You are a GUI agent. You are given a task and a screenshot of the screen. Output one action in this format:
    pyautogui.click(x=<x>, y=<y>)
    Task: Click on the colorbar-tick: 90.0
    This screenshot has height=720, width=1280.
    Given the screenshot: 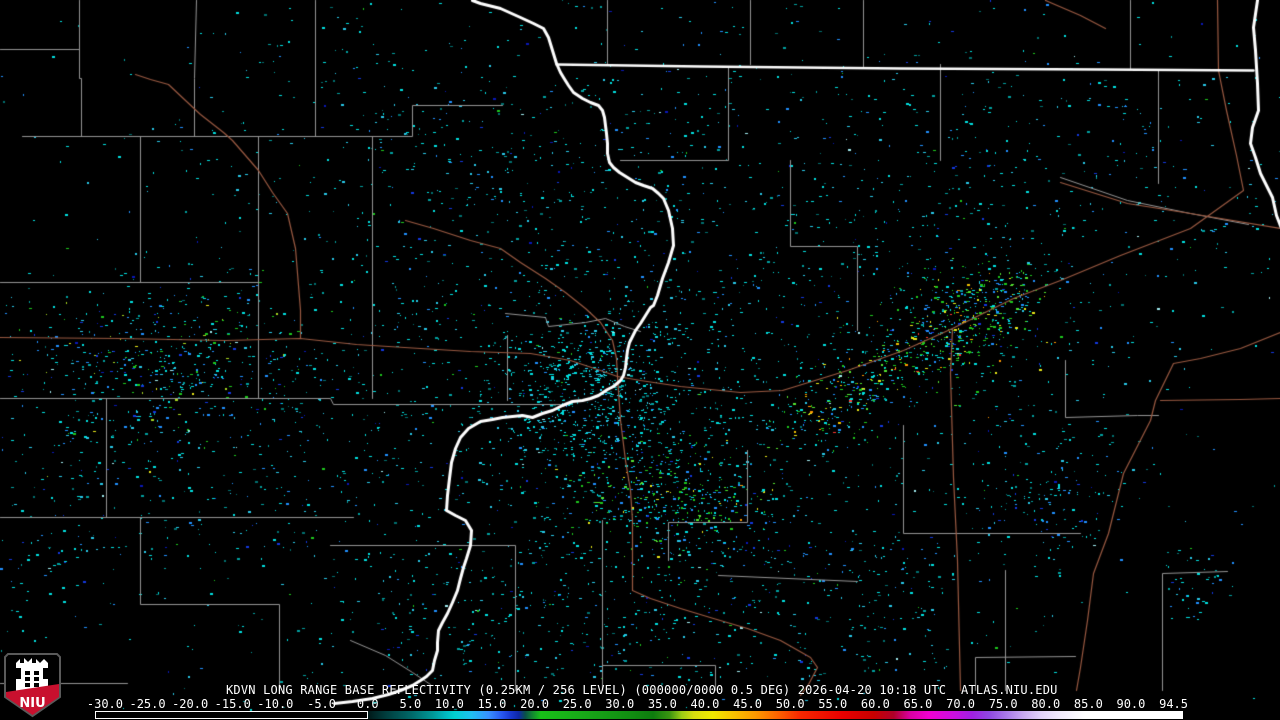 What is the action you would take?
    pyautogui.click(x=1131, y=704)
    